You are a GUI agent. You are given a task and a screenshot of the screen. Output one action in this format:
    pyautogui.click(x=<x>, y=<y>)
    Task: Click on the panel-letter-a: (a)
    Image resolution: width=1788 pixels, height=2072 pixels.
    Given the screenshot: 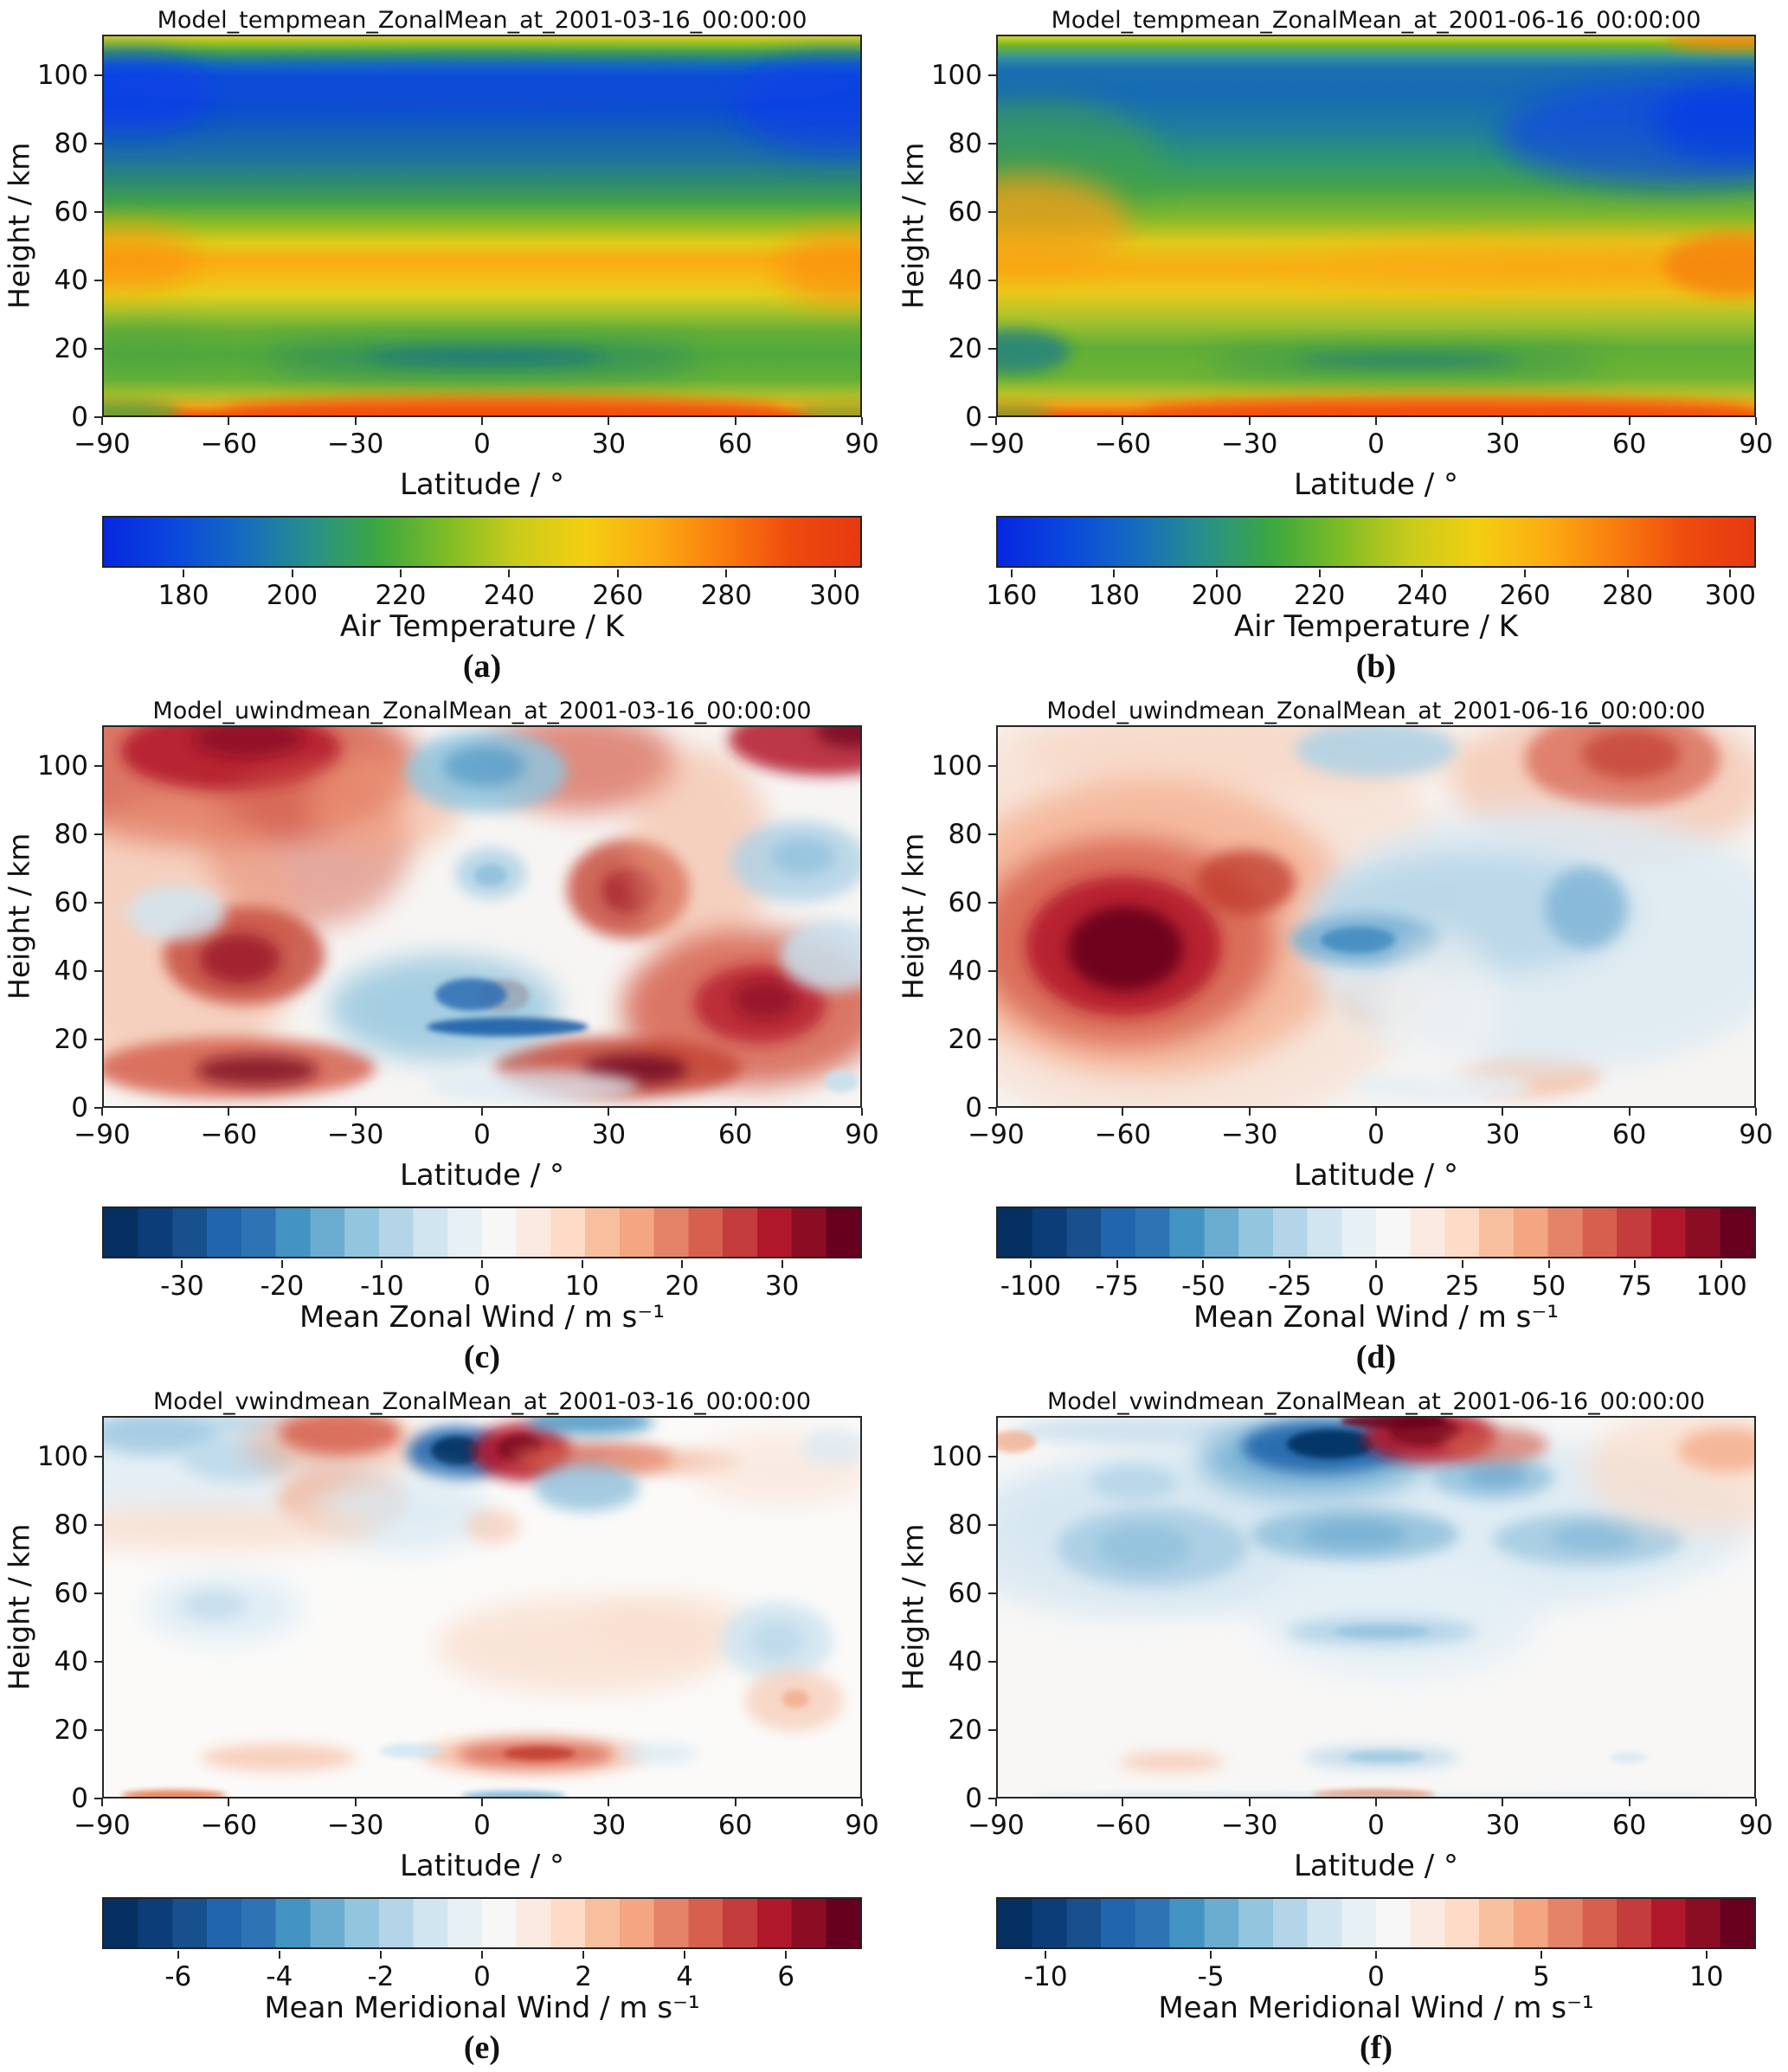 What is the action you would take?
    pyautogui.click(x=482, y=666)
    